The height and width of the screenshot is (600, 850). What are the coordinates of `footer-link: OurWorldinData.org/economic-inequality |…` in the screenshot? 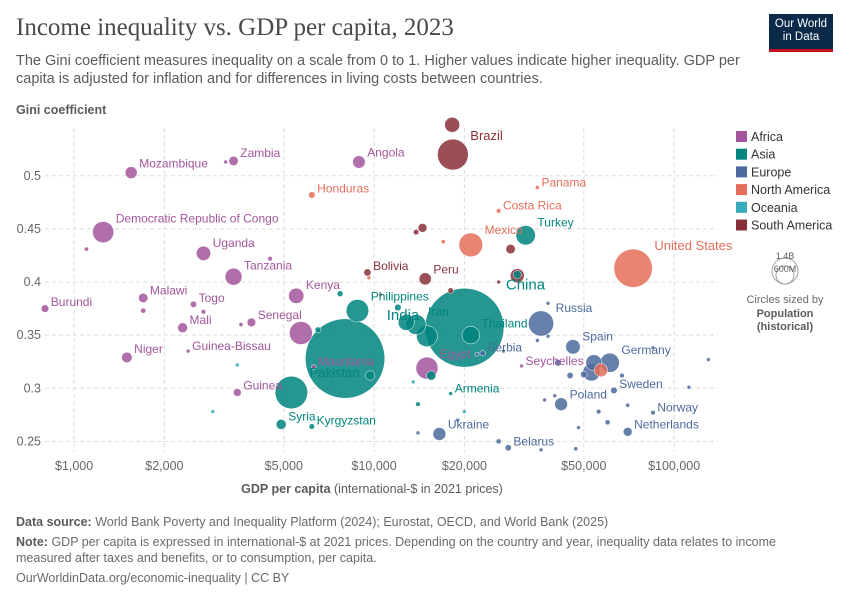 It's located at (153, 578).